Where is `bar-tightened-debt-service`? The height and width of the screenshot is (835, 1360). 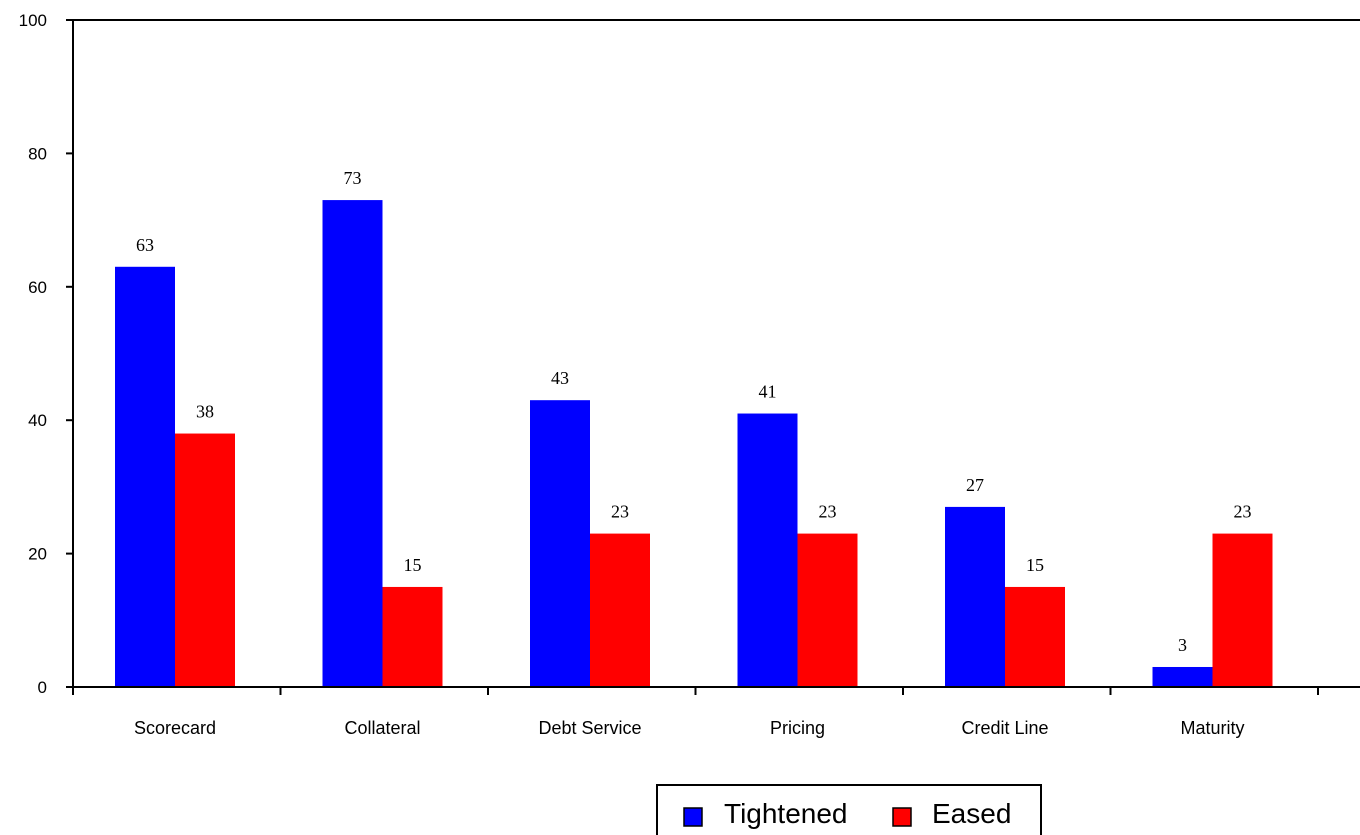
bar-tightened-debt-service is located at coordinates (560, 543).